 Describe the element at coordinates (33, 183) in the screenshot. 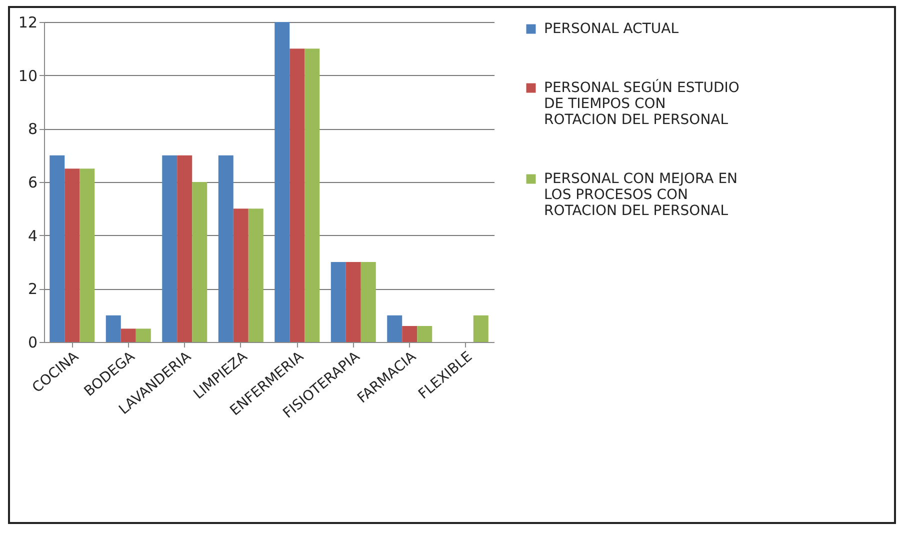

I see `y-tick-label: 6` at that location.